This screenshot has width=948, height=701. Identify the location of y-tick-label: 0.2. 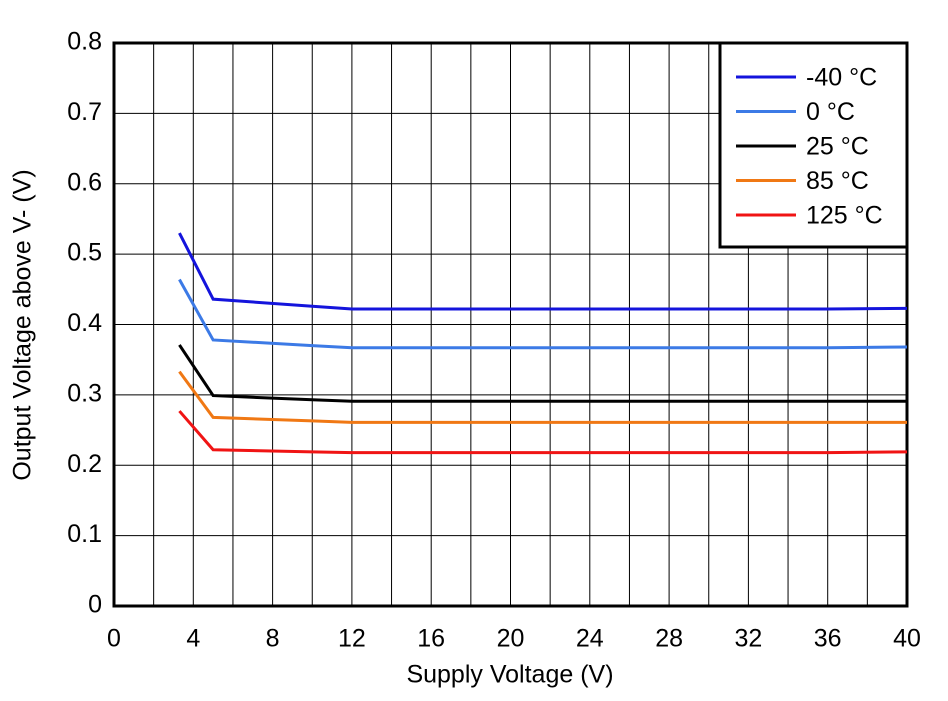
(84, 464).